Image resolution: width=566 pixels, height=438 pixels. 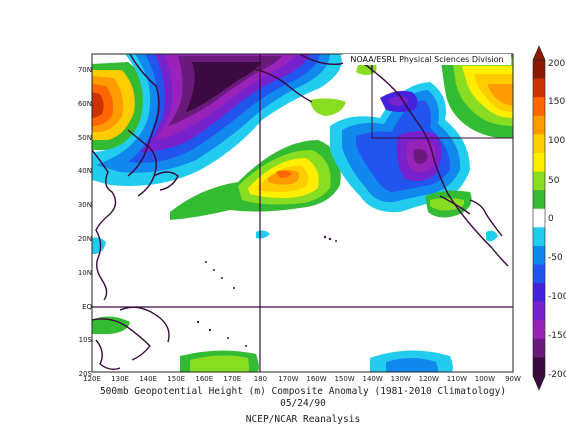 I want to click on lon-label: 170E, so click(x=232, y=379).